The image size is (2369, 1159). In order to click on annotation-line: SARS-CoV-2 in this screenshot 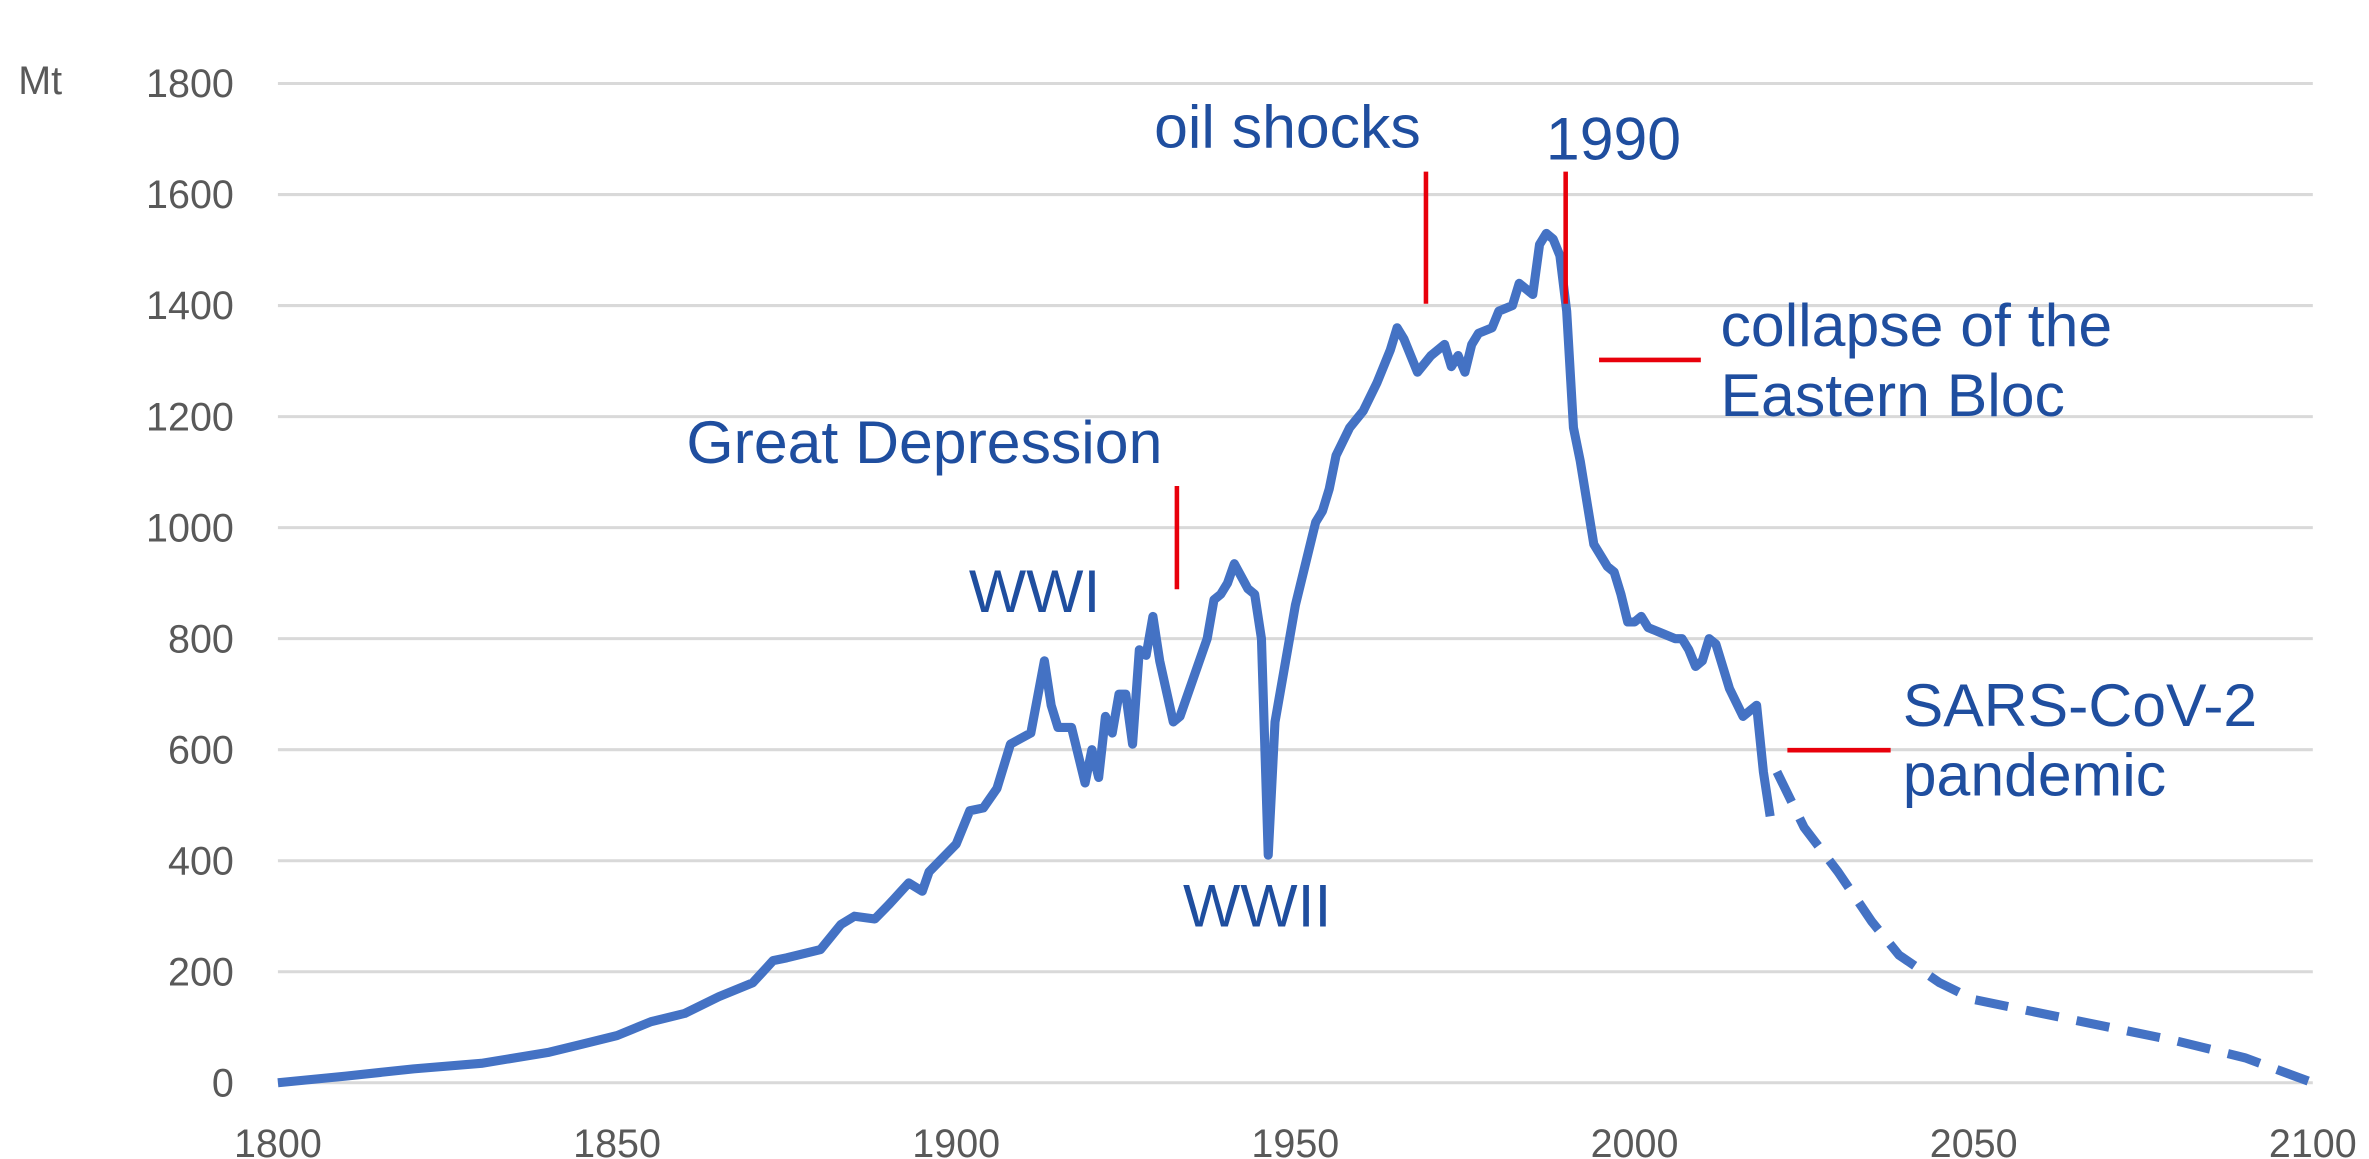, I will do `click(2080, 705)`.